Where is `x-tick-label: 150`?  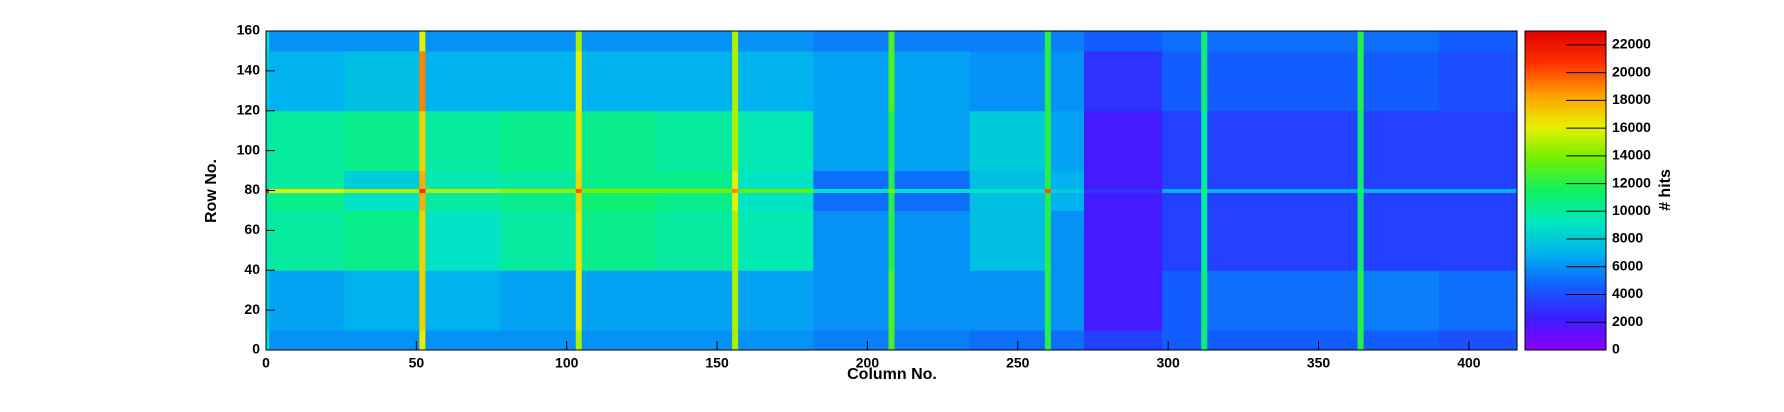 x-tick-label: 150 is located at coordinates (717, 363).